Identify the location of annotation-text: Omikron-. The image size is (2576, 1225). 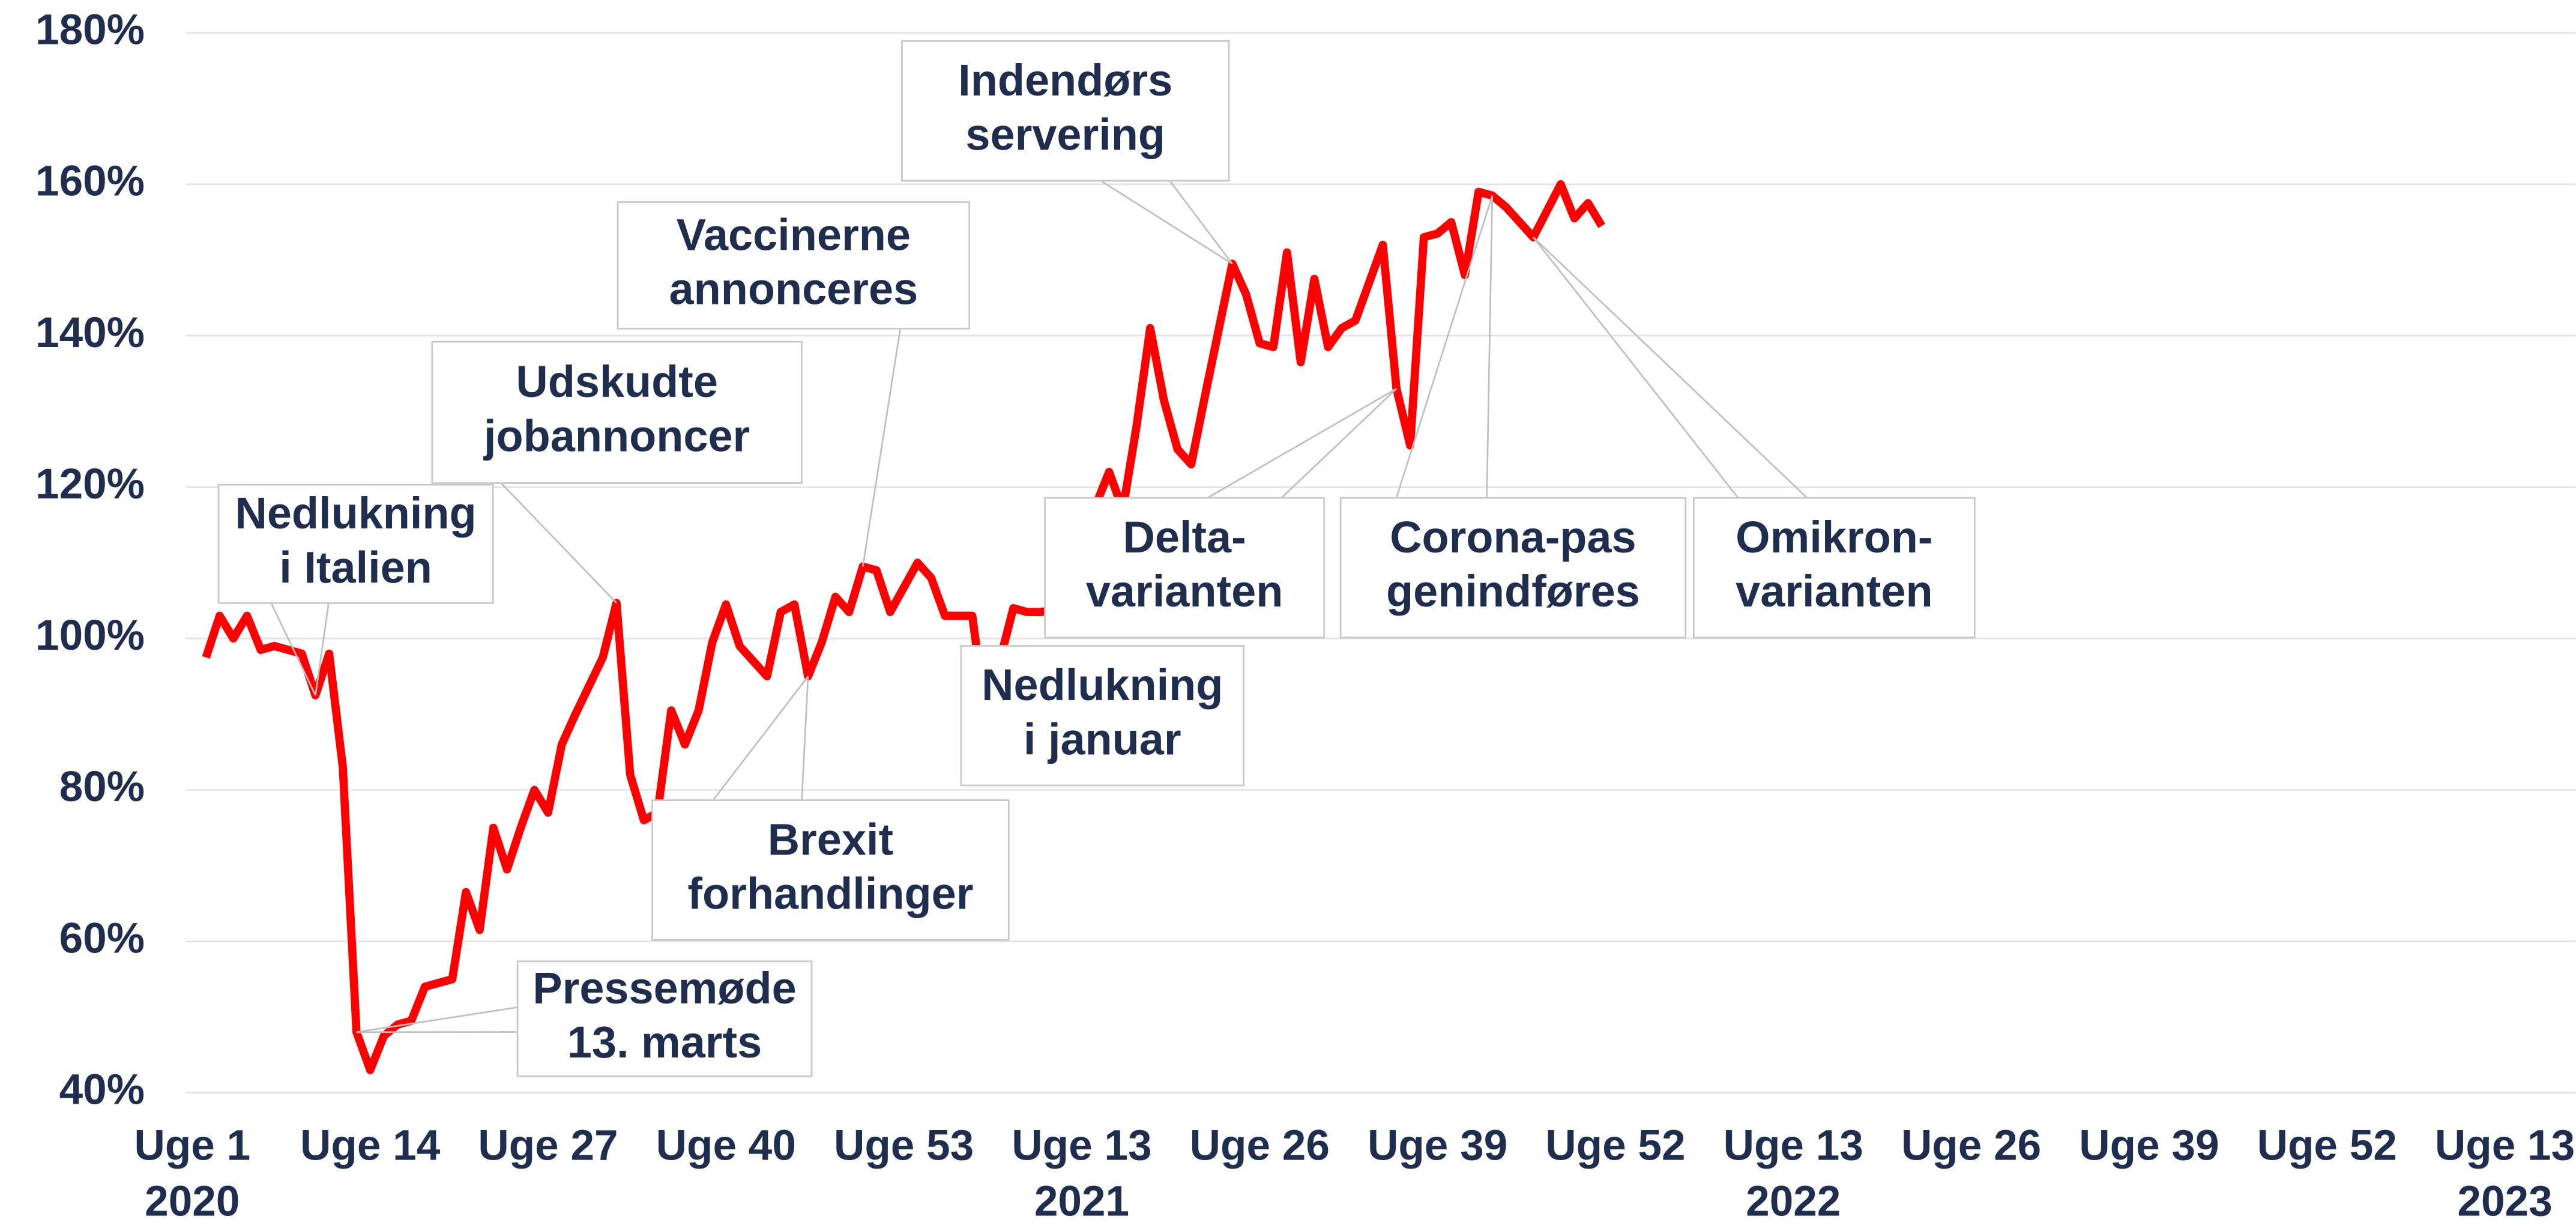
(1834, 537).